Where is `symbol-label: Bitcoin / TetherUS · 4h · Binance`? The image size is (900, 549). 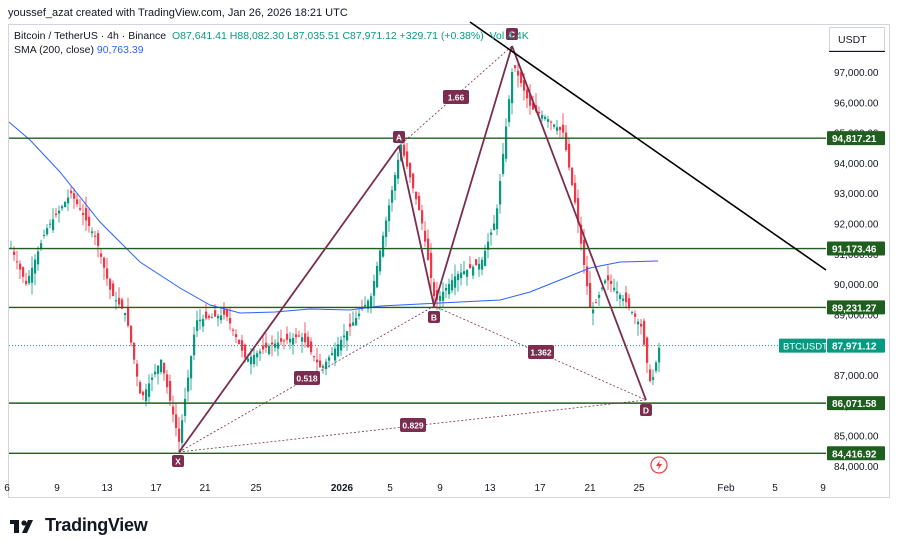 symbol-label: Bitcoin / TetherUS · 4h · Binance is located at coordinates (90, 36).